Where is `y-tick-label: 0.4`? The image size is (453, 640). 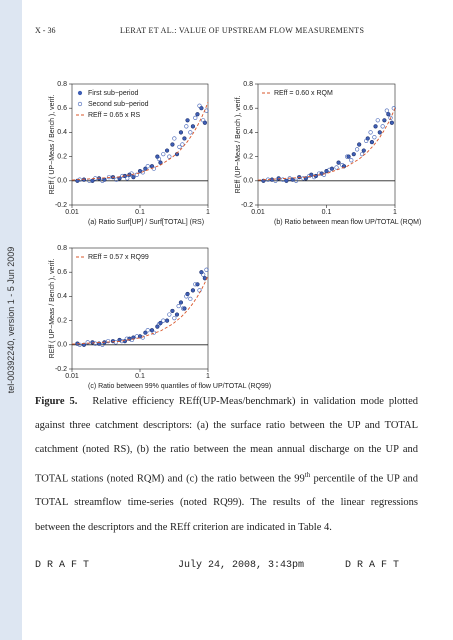 y-tick-label: 0.4 is located at coordinates (62, 132).